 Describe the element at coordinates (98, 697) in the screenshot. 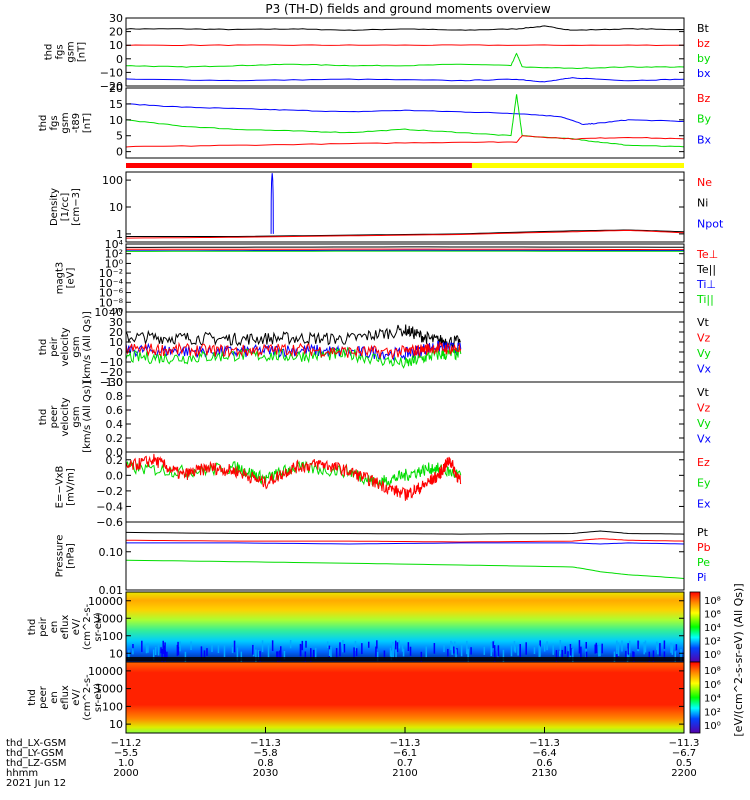

I see `ylabel-line: sr-eV)` at that location.